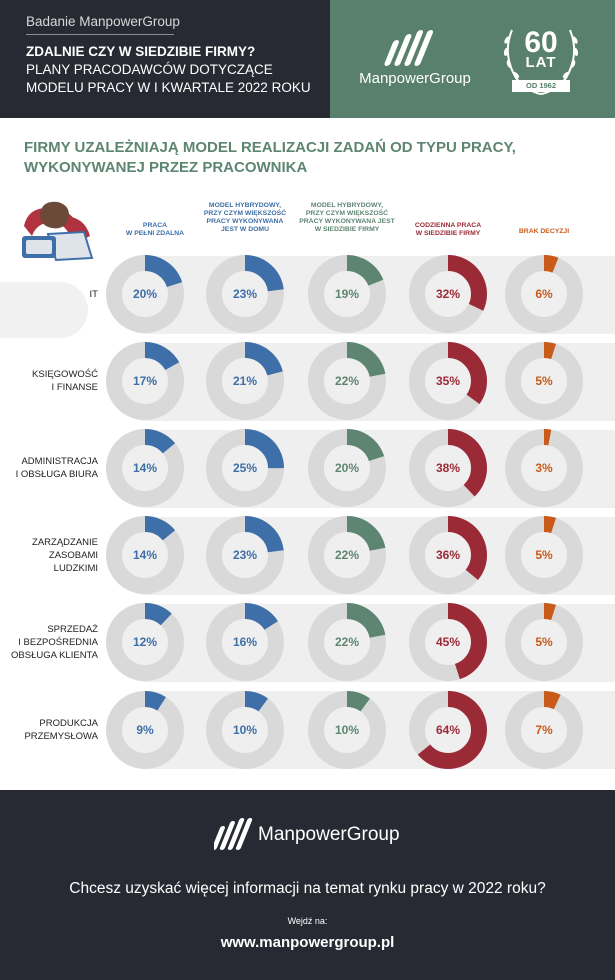 Image resolution: width=615 pixels, height=980 pixels. Describe the element at coordinates (329, 834) in the screenshot. I see `footer-brand: ManpowerGroup` at that location.